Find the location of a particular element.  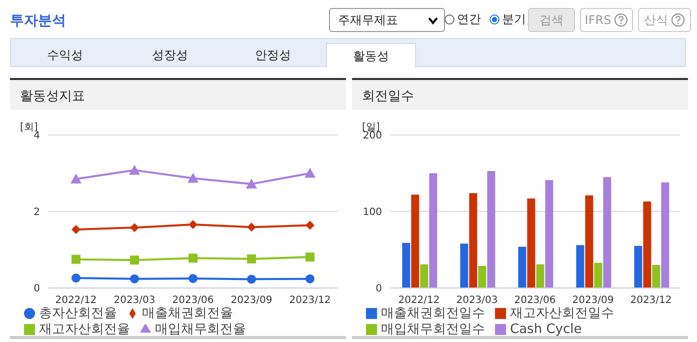

text: 수익성 is located at coordinates (65, 55).